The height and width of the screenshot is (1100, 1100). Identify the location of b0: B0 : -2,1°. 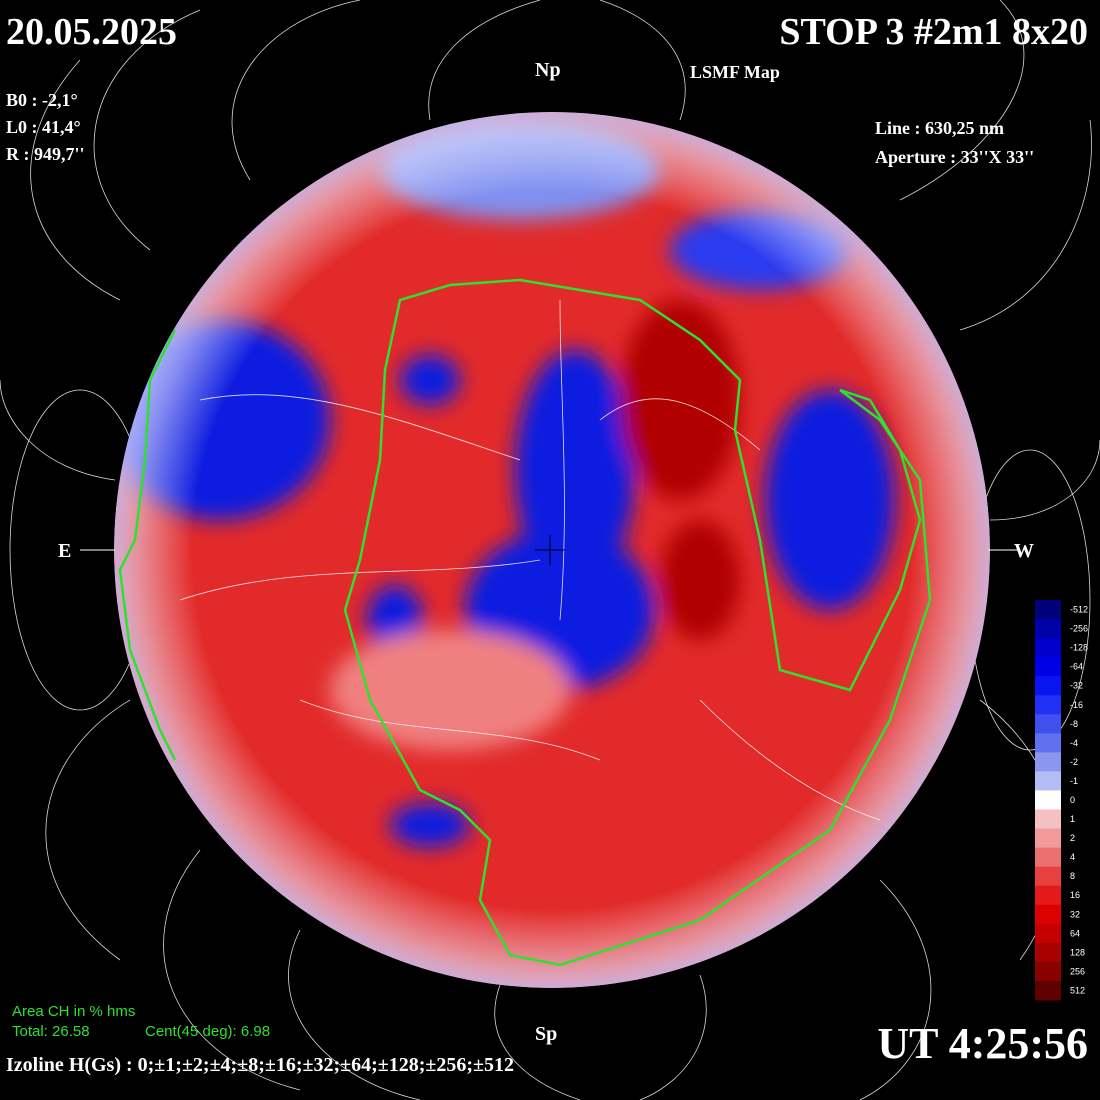
(42, 100).